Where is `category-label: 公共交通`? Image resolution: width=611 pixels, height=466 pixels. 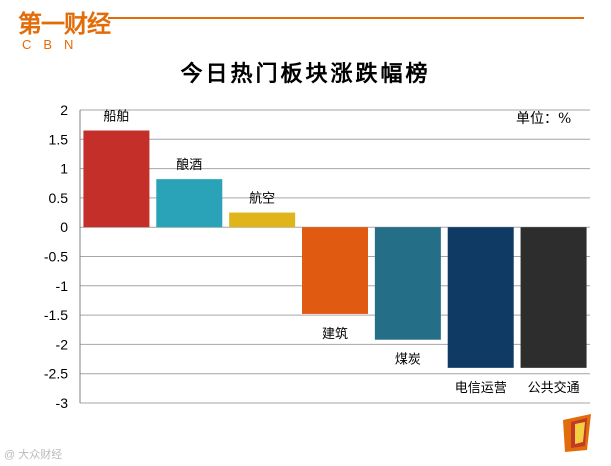 category-label: 公共交通 is located at coordinates (554, 388).